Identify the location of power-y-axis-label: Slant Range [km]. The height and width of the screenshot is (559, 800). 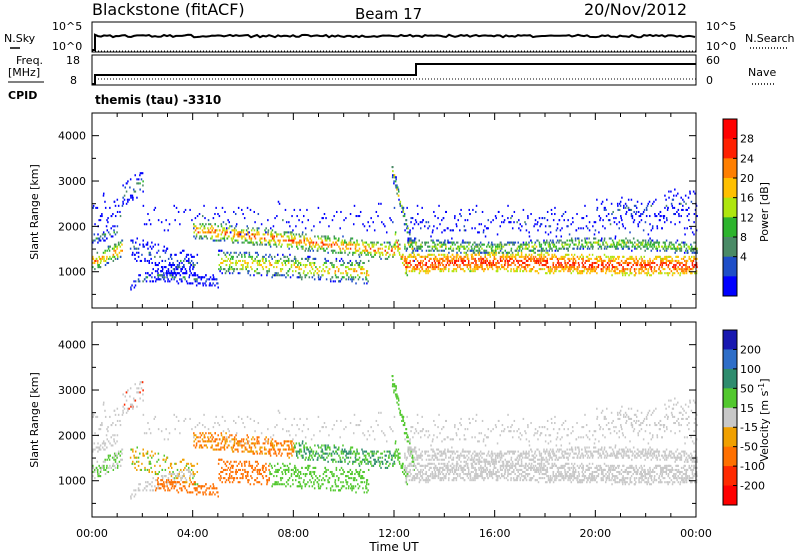
(34, 212).